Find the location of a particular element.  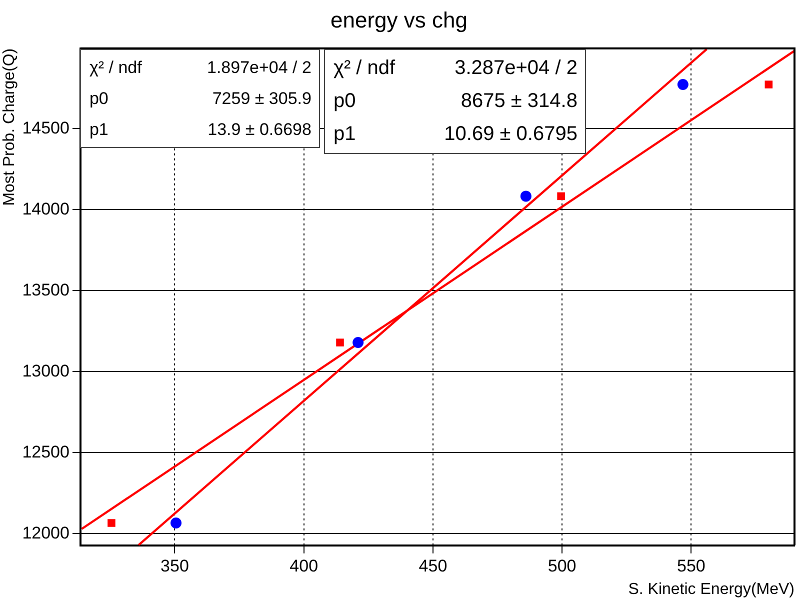

x-tick-label: 400 is located at coordinates (304, 566).